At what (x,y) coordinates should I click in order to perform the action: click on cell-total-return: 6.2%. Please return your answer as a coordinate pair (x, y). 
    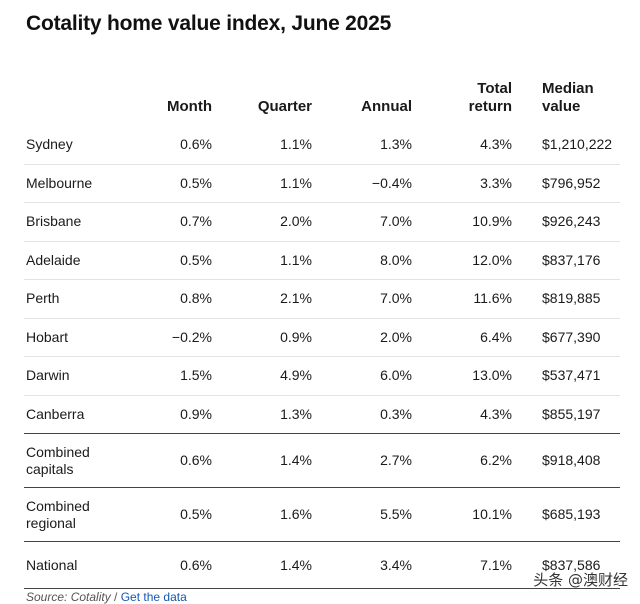
    Looking at the image, I should click on (462, 460).